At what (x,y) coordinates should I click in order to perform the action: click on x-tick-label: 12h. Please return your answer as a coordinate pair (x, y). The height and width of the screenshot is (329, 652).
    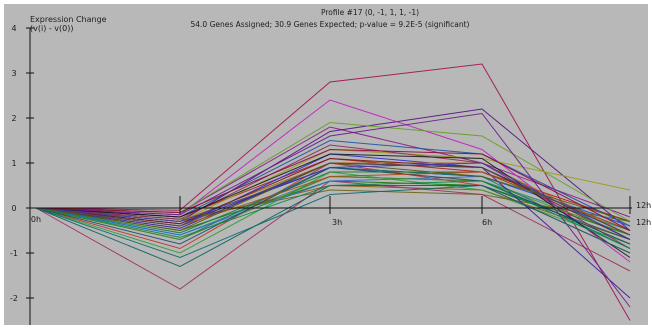
    Looking at the image, I should click on (643, 222).